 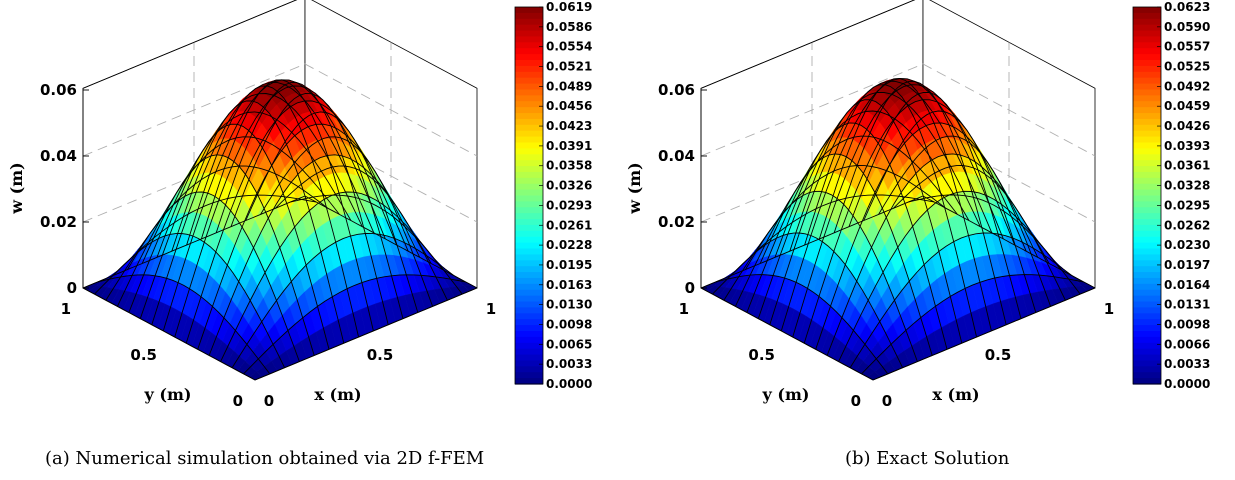 I want to click on colorbar-tick-label: 0.0098, so click(x=569, y=324).